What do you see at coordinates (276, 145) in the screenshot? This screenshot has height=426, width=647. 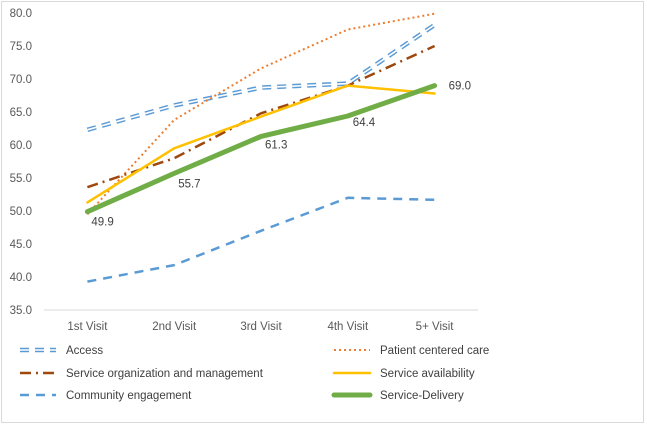 I see `data-label: 61.3` at bounding box center [276, 145].